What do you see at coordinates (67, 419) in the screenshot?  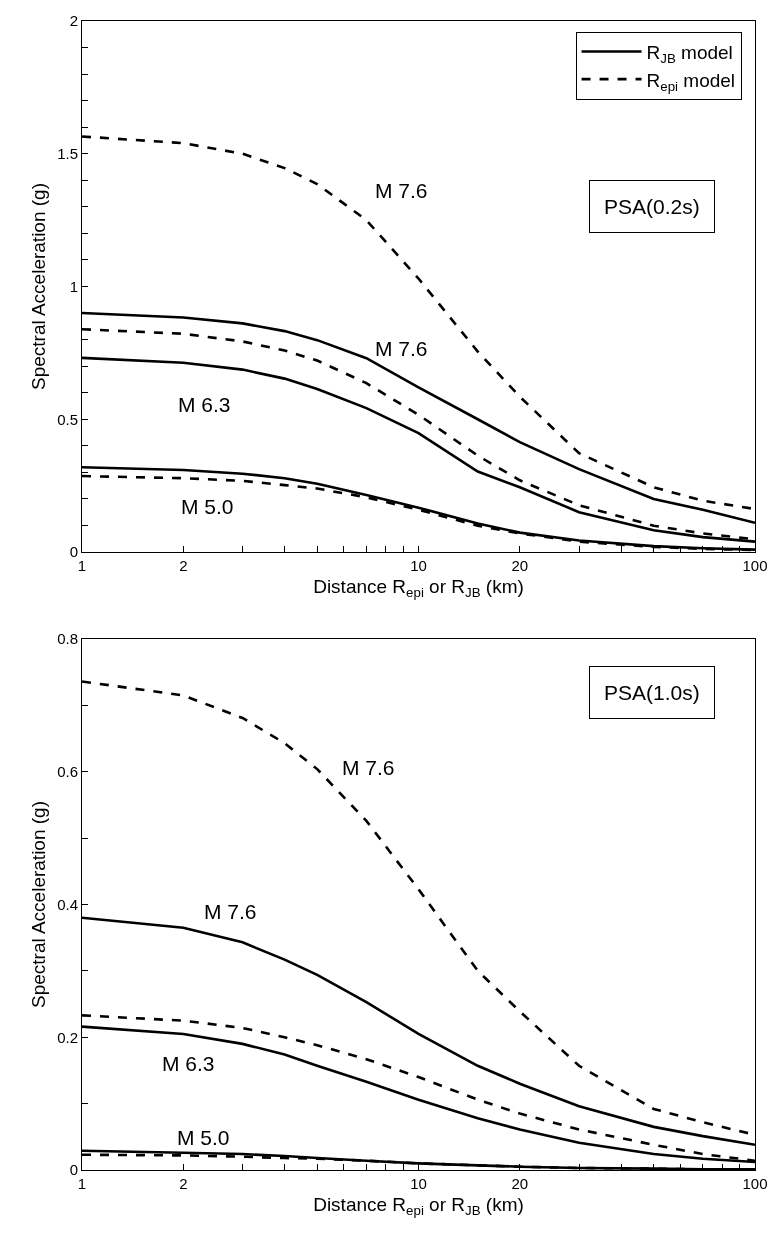 I see `y-tick-label: 0.5` at bounding box center [67, 419].